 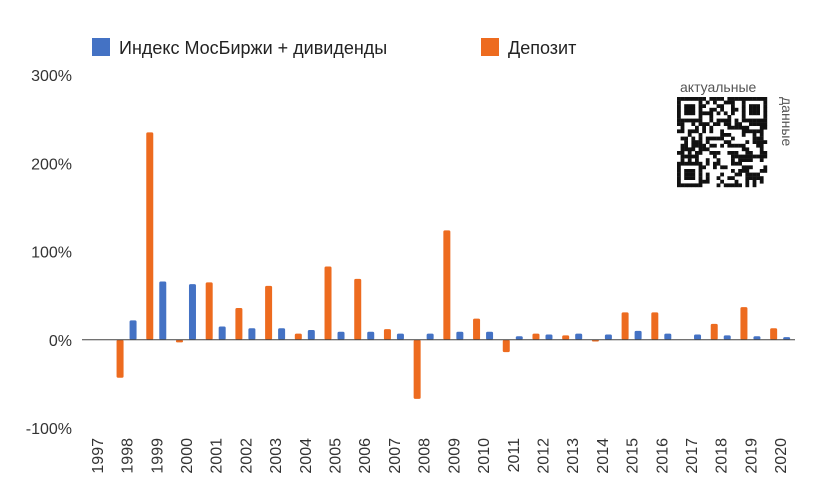 What do you see at coordinates (269, 312) in the screenshot?
I see `bar-deposit-2003` at bounding box center [269, 312].